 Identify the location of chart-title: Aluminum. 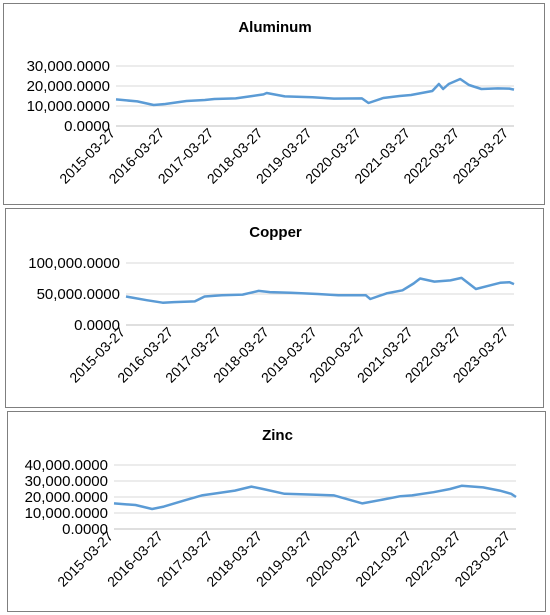
(274, 27).